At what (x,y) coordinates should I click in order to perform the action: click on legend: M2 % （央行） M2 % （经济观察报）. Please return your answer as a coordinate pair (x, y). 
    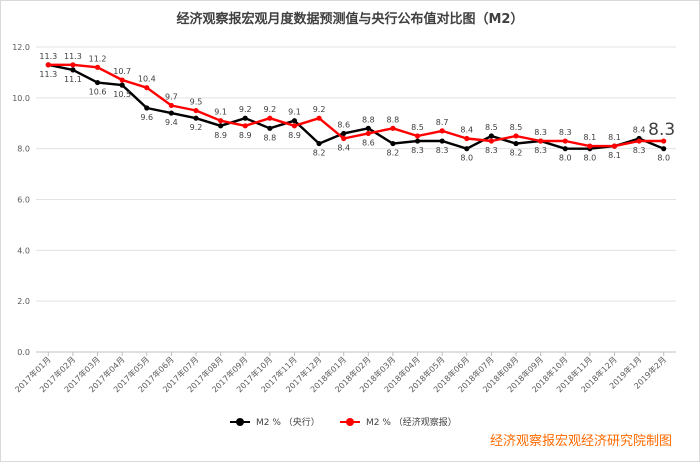
    Looking at the image, I should click on (350, 422).